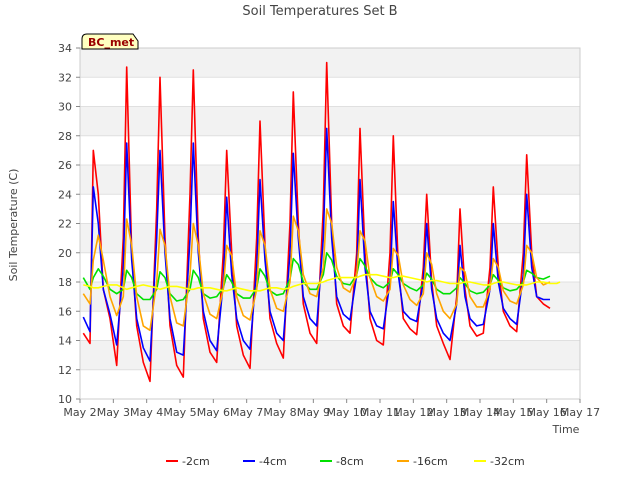 This screenshot has height=484, width=640. I want to click on legend-label: -2cm, so click(196, 461).